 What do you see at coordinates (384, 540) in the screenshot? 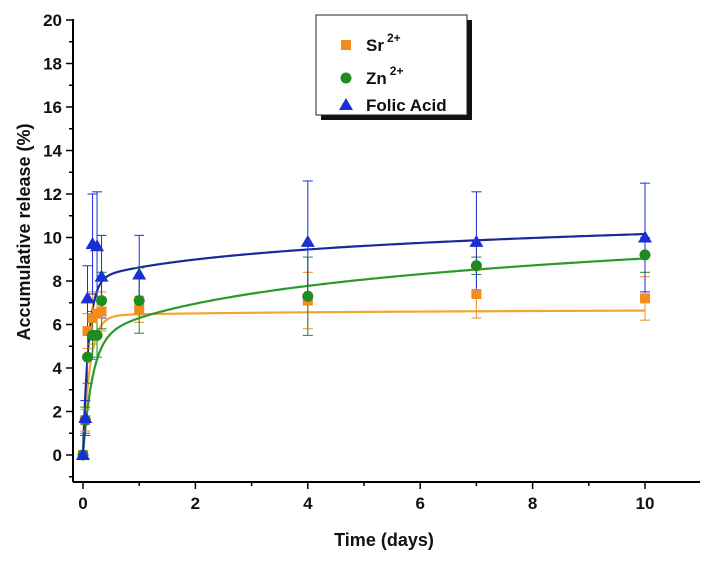
I see `x-axis-title: Time (days)` at bounding box center [384, 540].